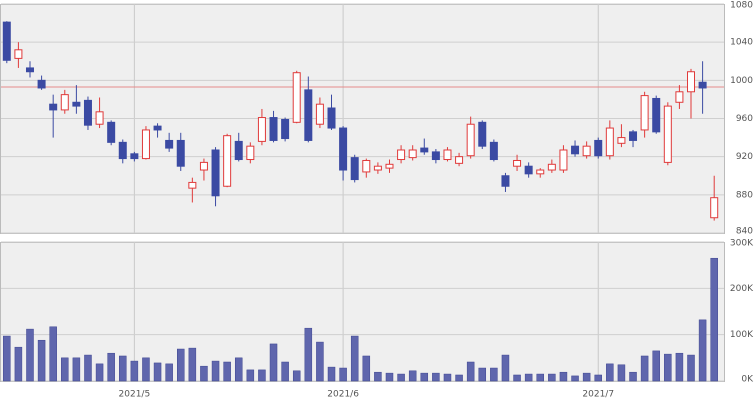 This screenshot has width=755, height=400. I want to click on y-tick-label: 840, so click(744, 232).